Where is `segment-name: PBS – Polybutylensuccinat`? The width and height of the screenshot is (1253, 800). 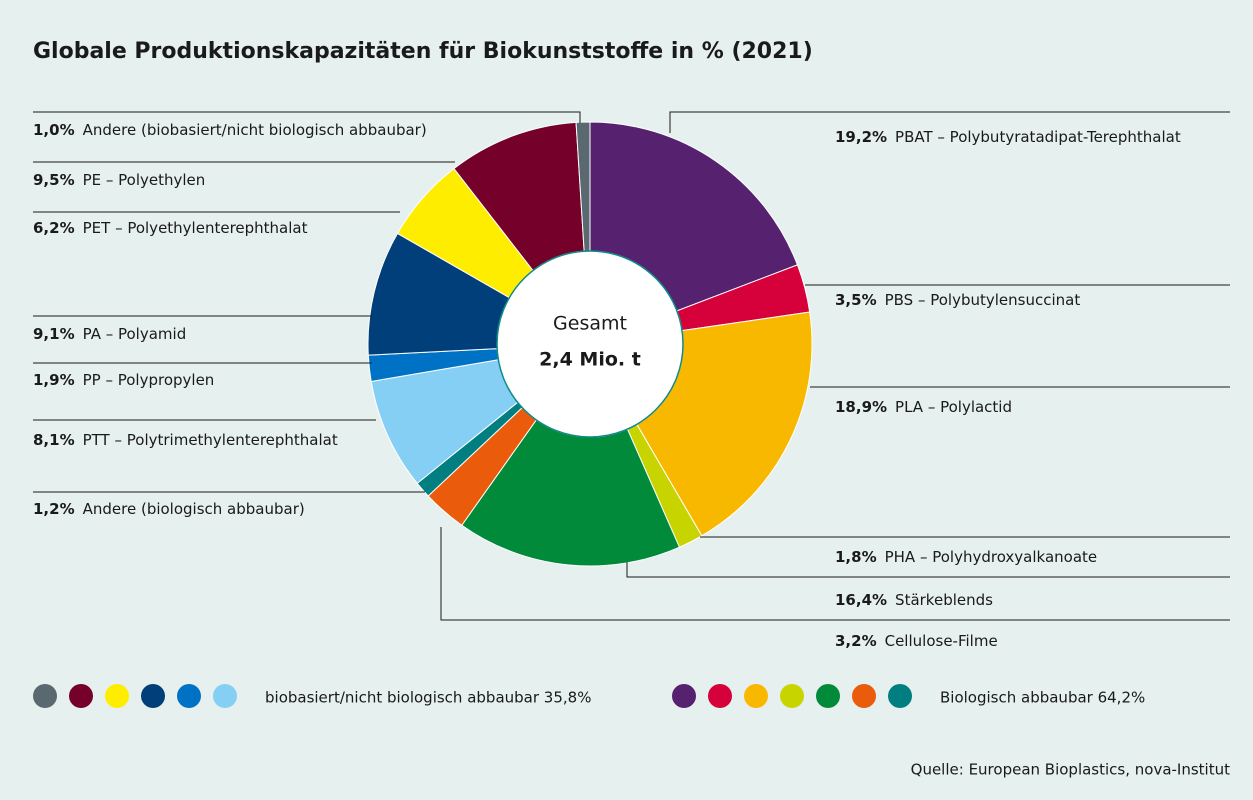 segment-name: PBS – Polybutylensuccinat is located at coordinates (983, 300).